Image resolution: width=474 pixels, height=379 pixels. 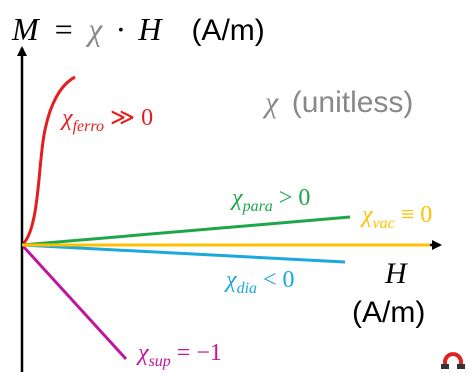 I want to click on label-sub: vac, so click(x=384, y=223).